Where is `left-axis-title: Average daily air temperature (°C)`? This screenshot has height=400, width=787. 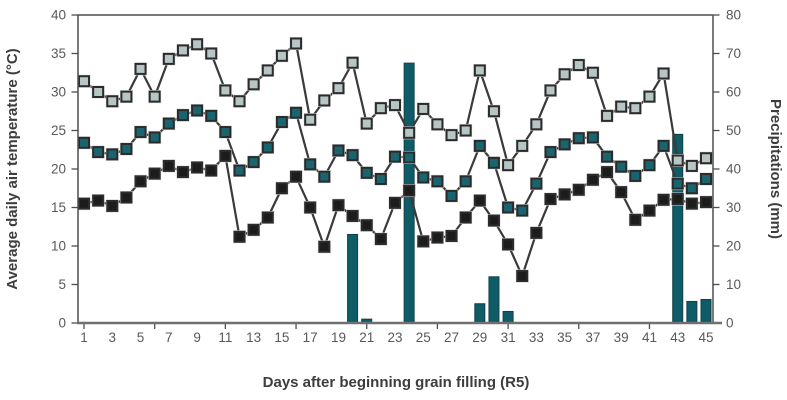
left-axis-title: Average daily air temperature (°C) is located at coordinates (12, 168).